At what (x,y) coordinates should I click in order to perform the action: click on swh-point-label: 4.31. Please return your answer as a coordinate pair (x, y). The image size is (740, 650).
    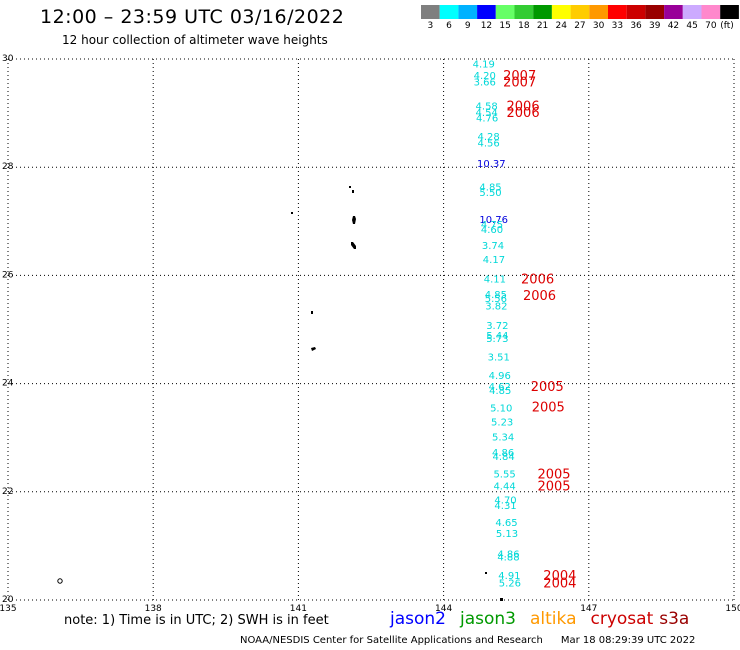
    Looking at the image, I should click on (505, 506).